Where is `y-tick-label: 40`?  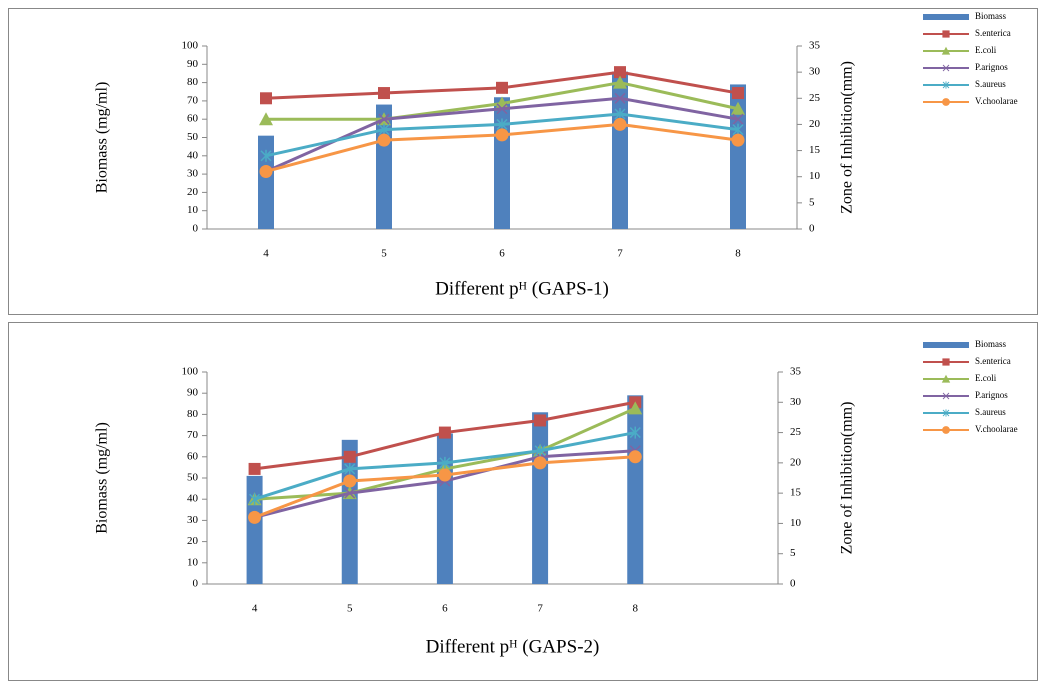
y-tick-label: 40 is located at coordinates (193, 155).